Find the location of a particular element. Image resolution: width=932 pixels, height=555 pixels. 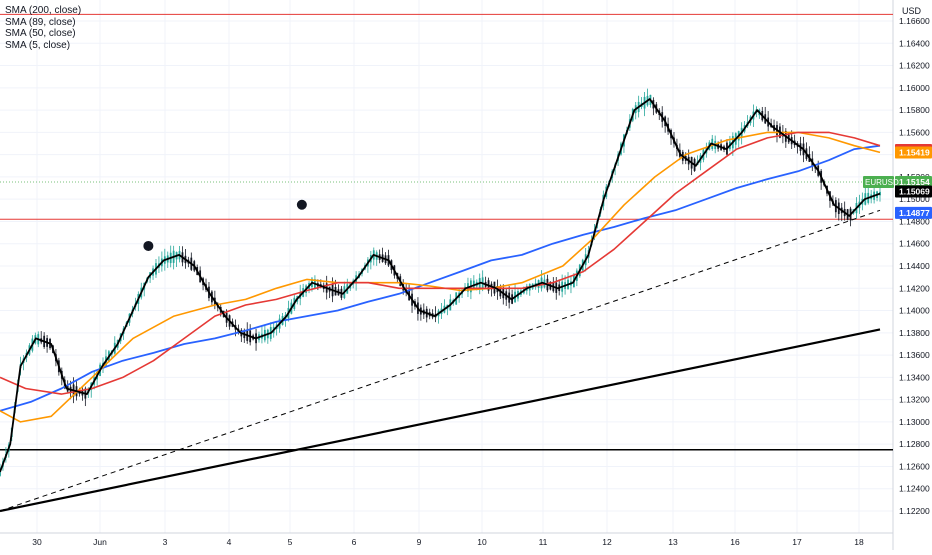

legend-item-sma5: SMA (5, close) is located at coordinates (38, 45).